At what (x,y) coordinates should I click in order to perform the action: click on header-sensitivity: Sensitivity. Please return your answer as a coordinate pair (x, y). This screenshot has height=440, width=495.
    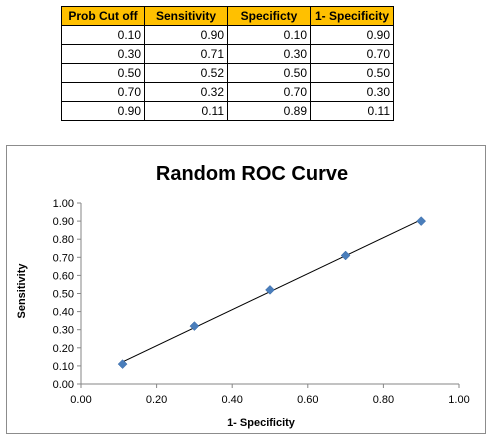
    Looking at the image, I should click on (186, 16).